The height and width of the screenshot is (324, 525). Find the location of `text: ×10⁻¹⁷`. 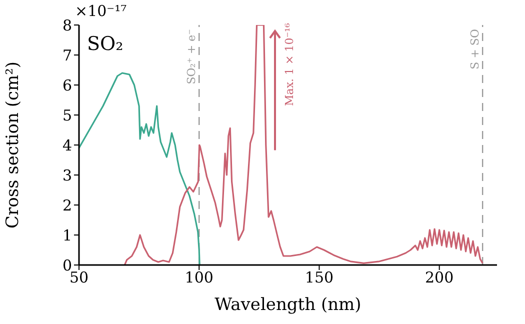

text: ×10⁻¹⁷ is located at coordinates (101, 11).